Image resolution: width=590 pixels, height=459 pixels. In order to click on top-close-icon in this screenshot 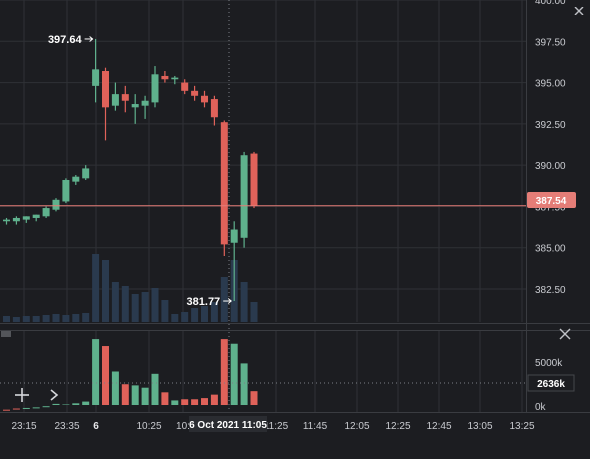, I will do `click(579, 8)`.